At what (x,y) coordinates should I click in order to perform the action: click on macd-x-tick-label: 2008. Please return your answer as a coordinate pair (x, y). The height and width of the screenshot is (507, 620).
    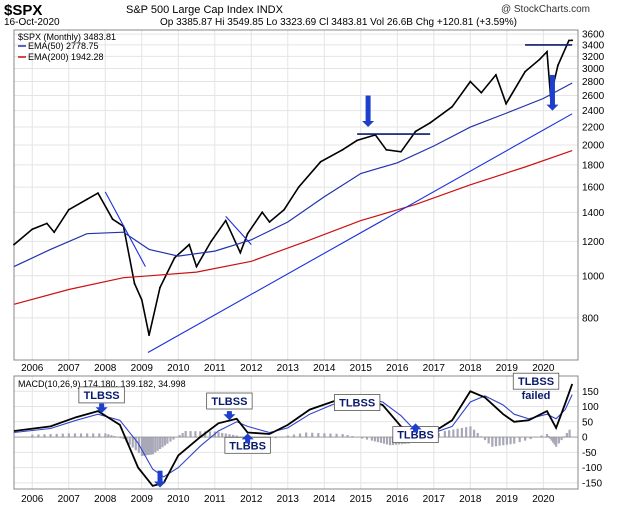
    Looking at the image, I should click on (105, 499).